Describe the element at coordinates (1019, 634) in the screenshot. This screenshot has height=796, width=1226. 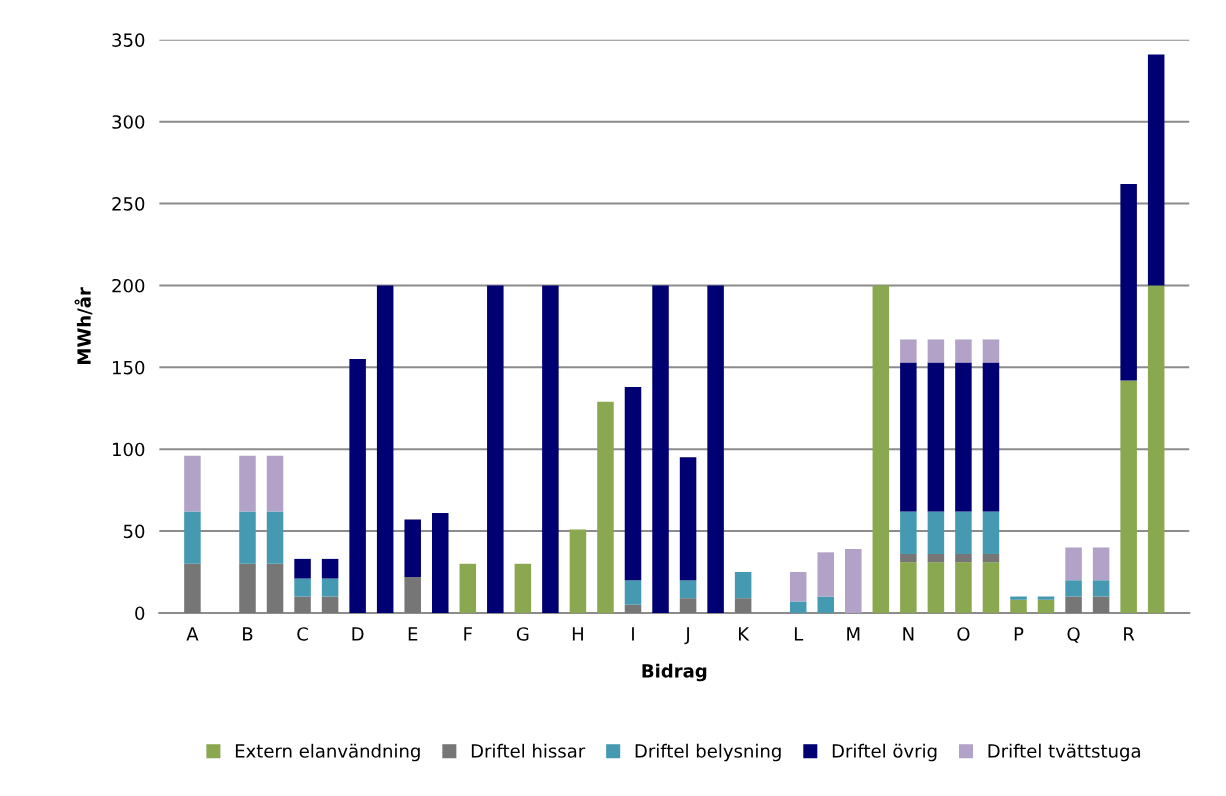
I see `x-tick-label: P` at that location.